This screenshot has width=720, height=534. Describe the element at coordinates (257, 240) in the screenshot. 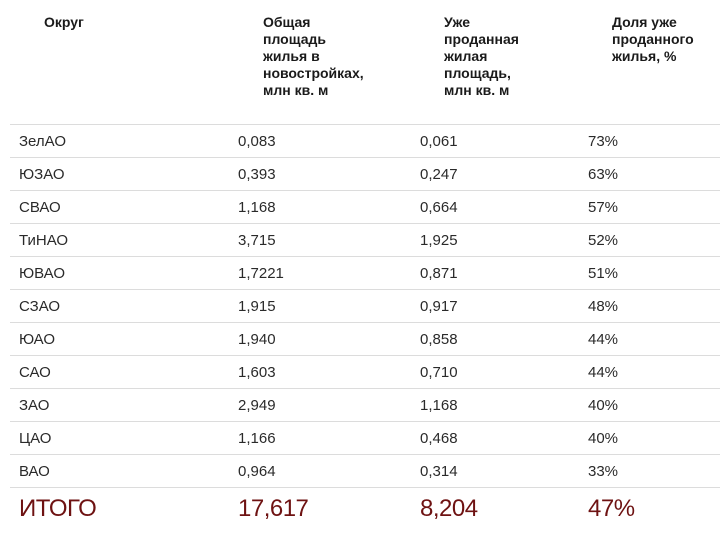

I see `total-area-cell: 3,715` at that location.